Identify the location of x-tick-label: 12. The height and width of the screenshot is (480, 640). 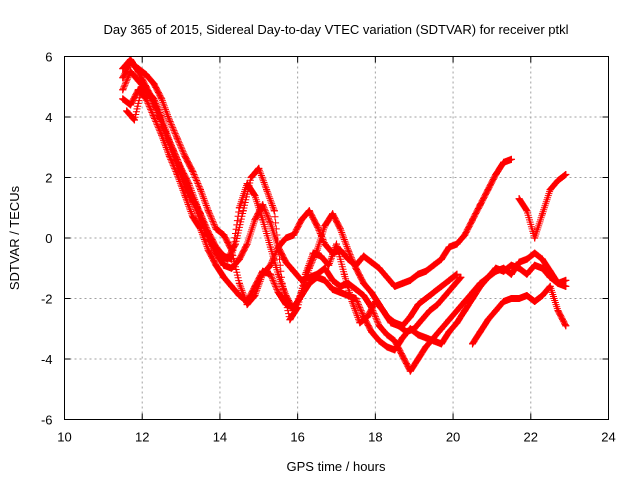
(142, 437).